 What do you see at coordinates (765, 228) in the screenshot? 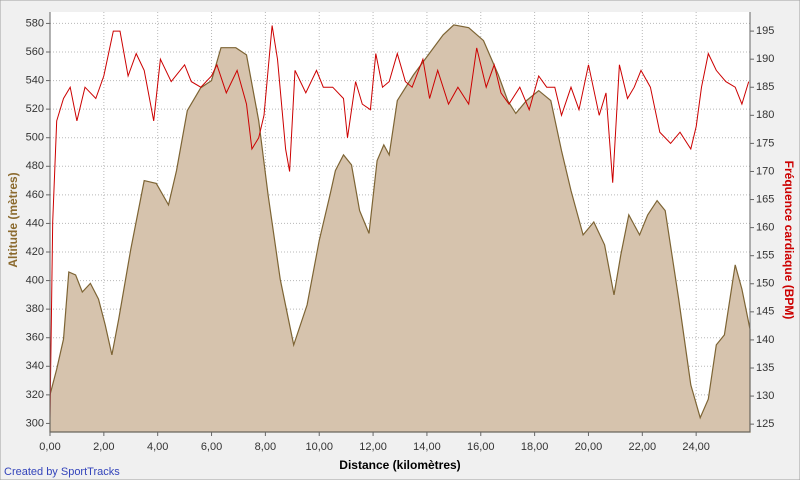
I see `y2-tick-label: 160` at bounding box center [765, 228].